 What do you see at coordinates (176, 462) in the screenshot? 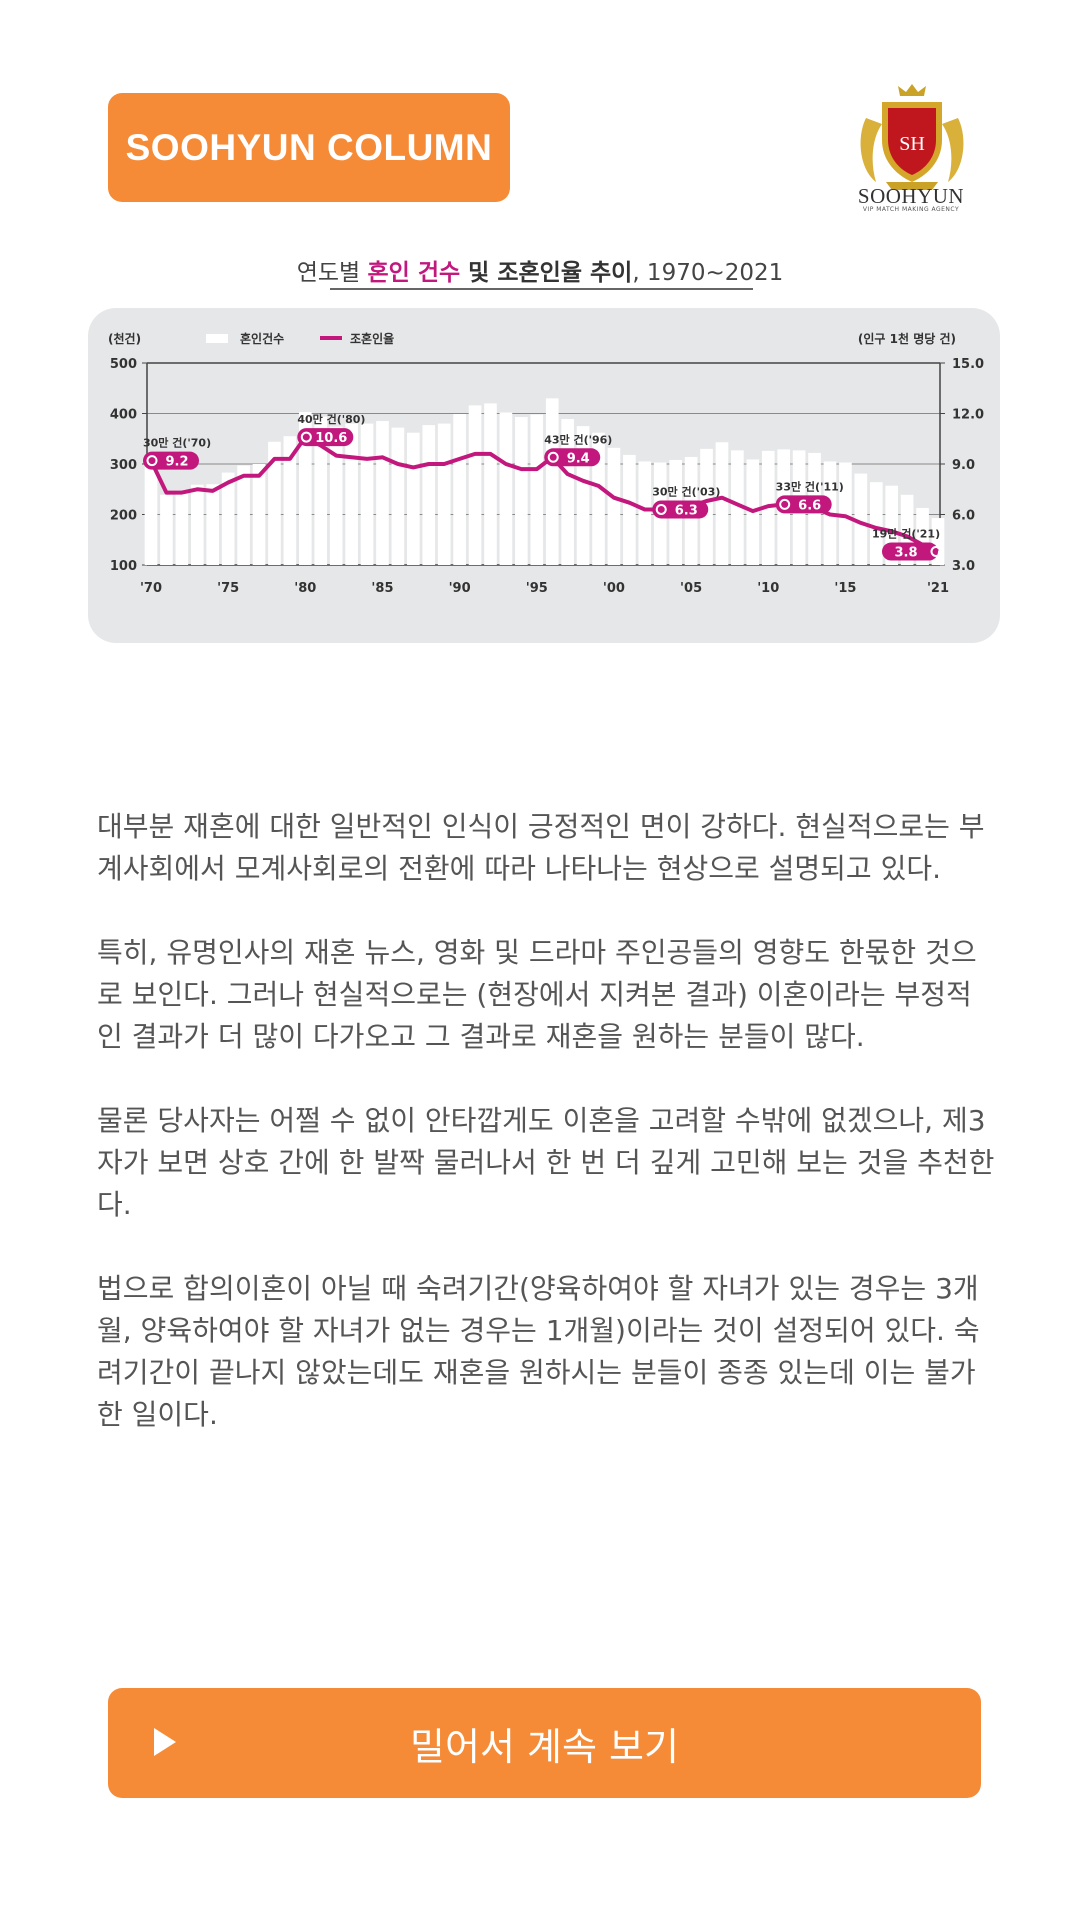
I see `annotation-value: 9.2` at bounding box center [176, 462].